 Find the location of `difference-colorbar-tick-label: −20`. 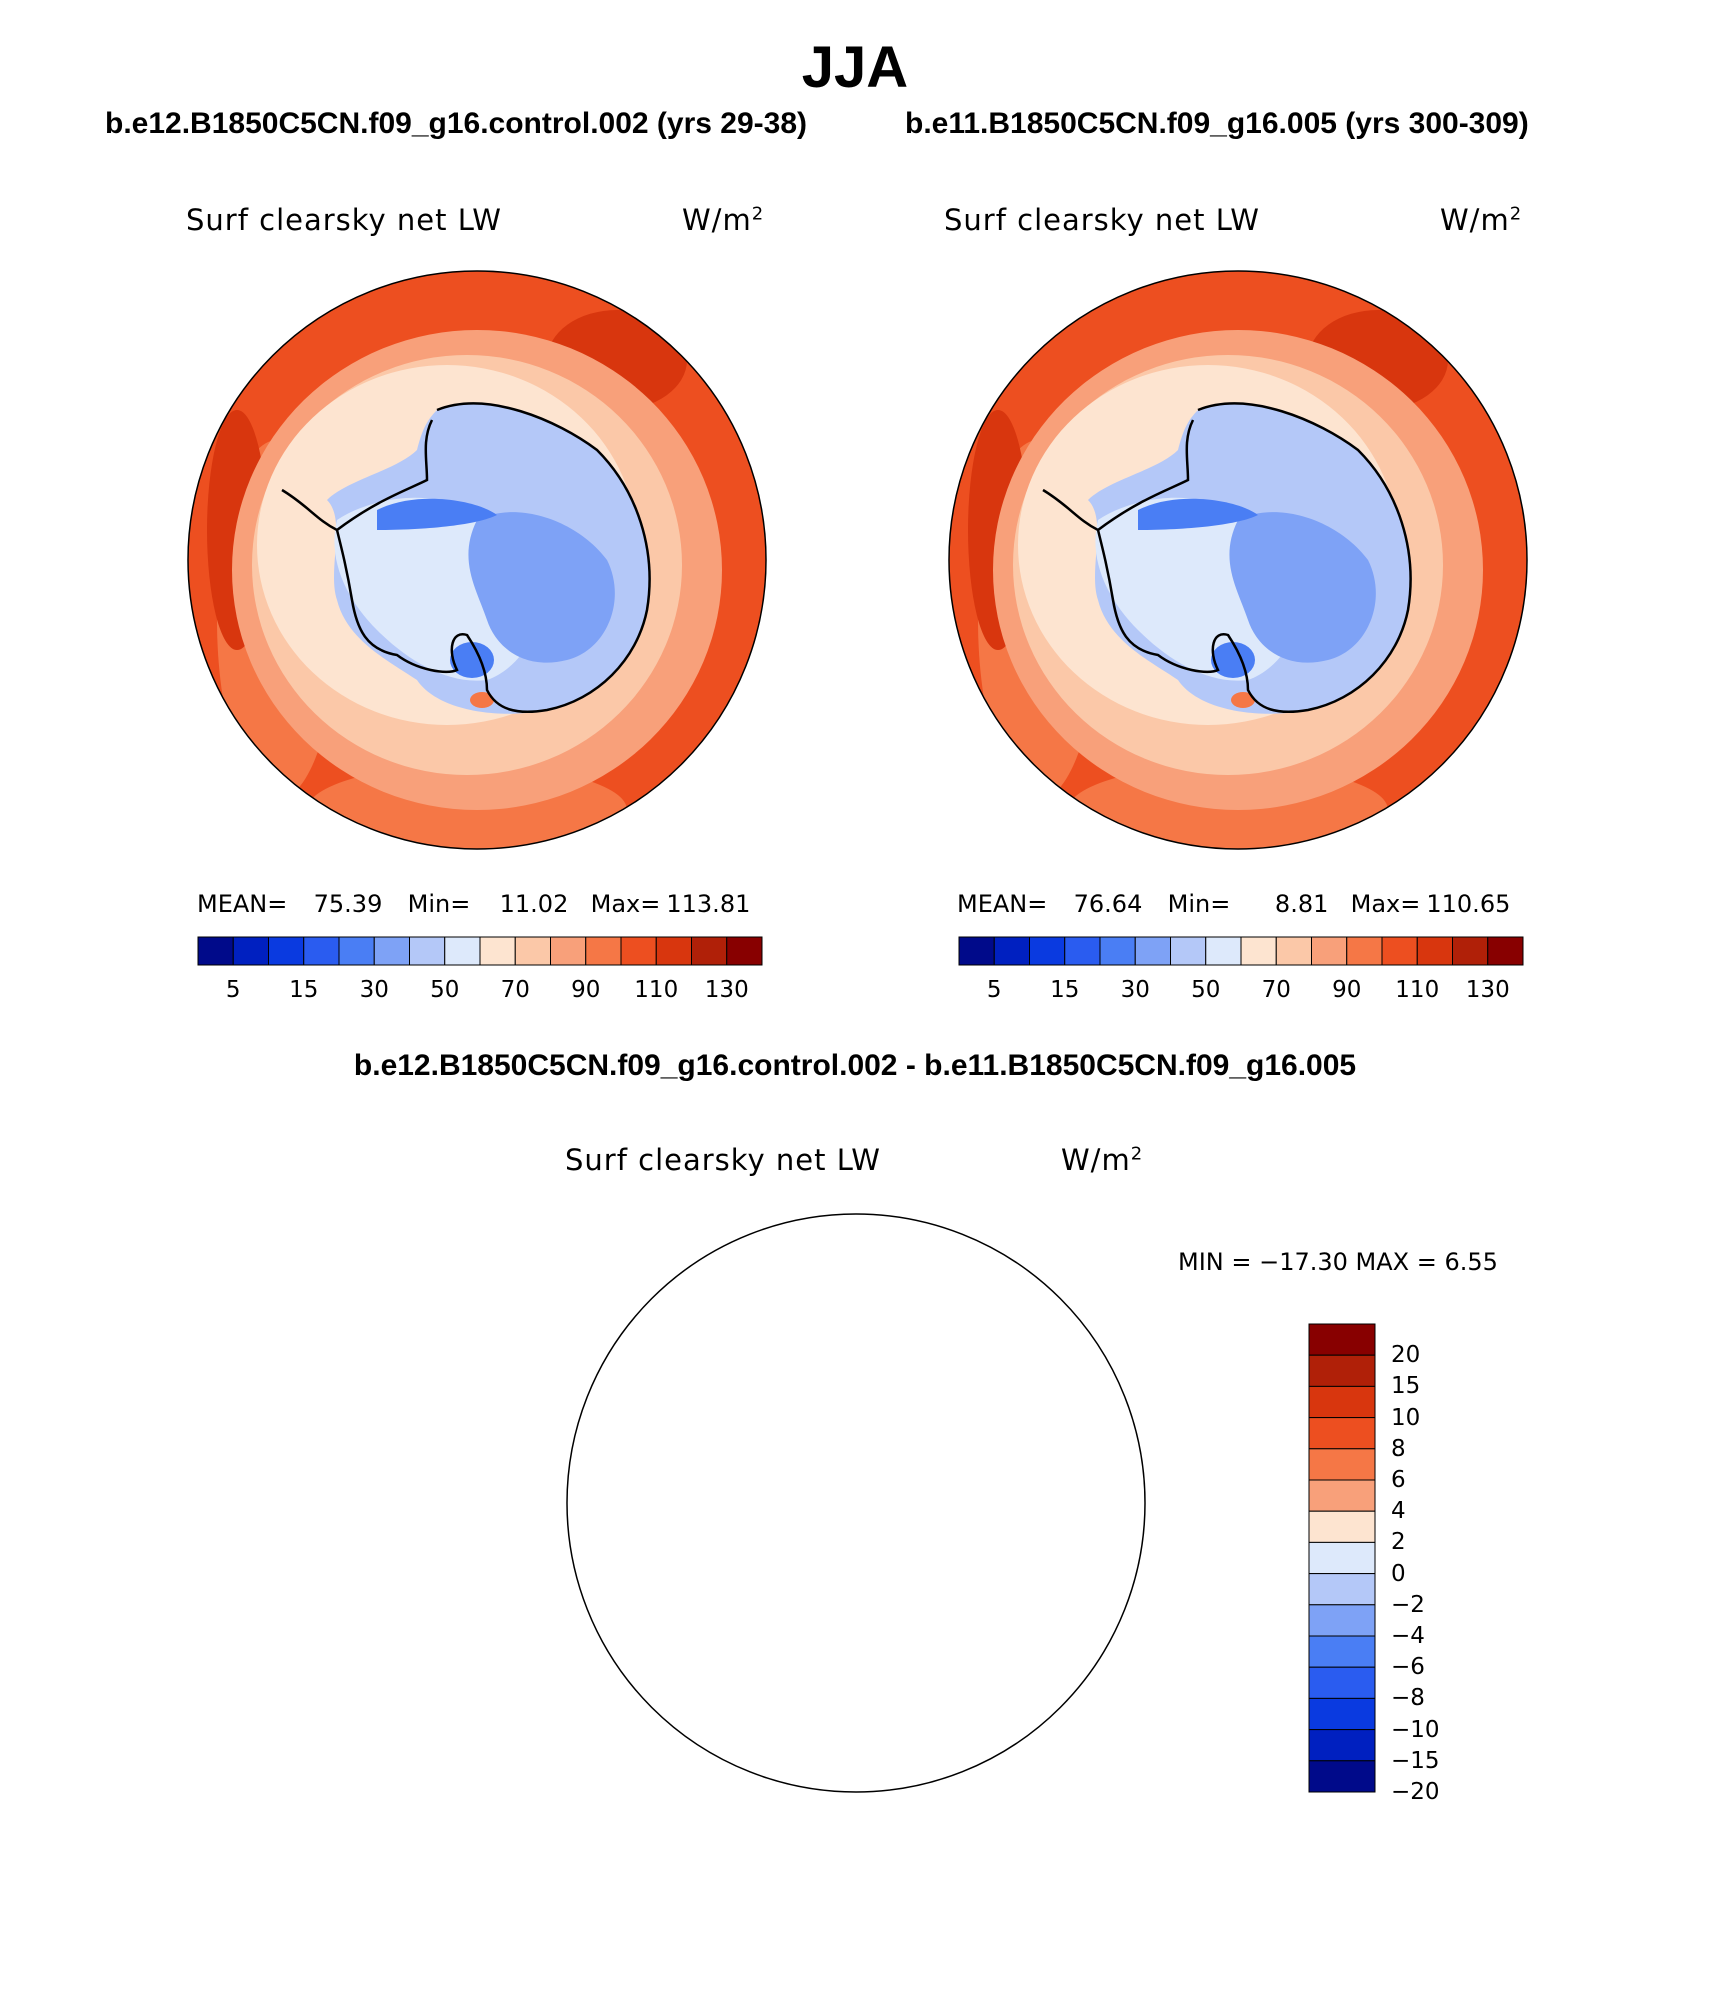

difference-colorbar-tick-label: −20 is located at coordinates (1415, 1792).